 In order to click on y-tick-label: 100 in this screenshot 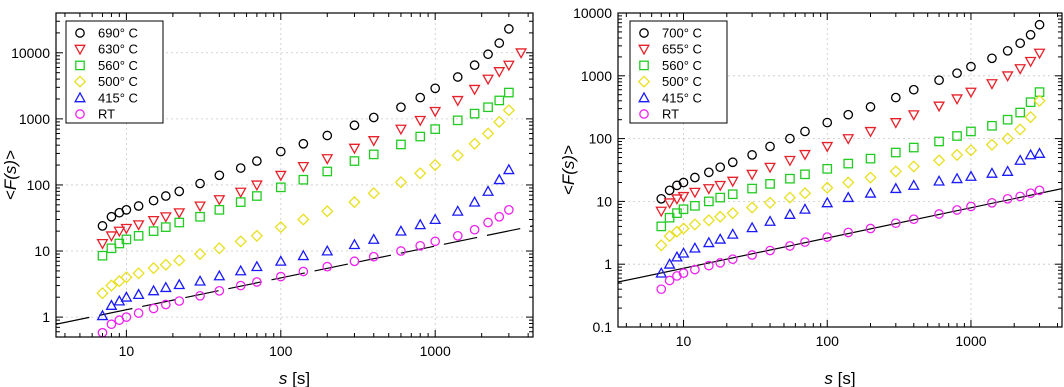, I will do `click(39, 185)`.